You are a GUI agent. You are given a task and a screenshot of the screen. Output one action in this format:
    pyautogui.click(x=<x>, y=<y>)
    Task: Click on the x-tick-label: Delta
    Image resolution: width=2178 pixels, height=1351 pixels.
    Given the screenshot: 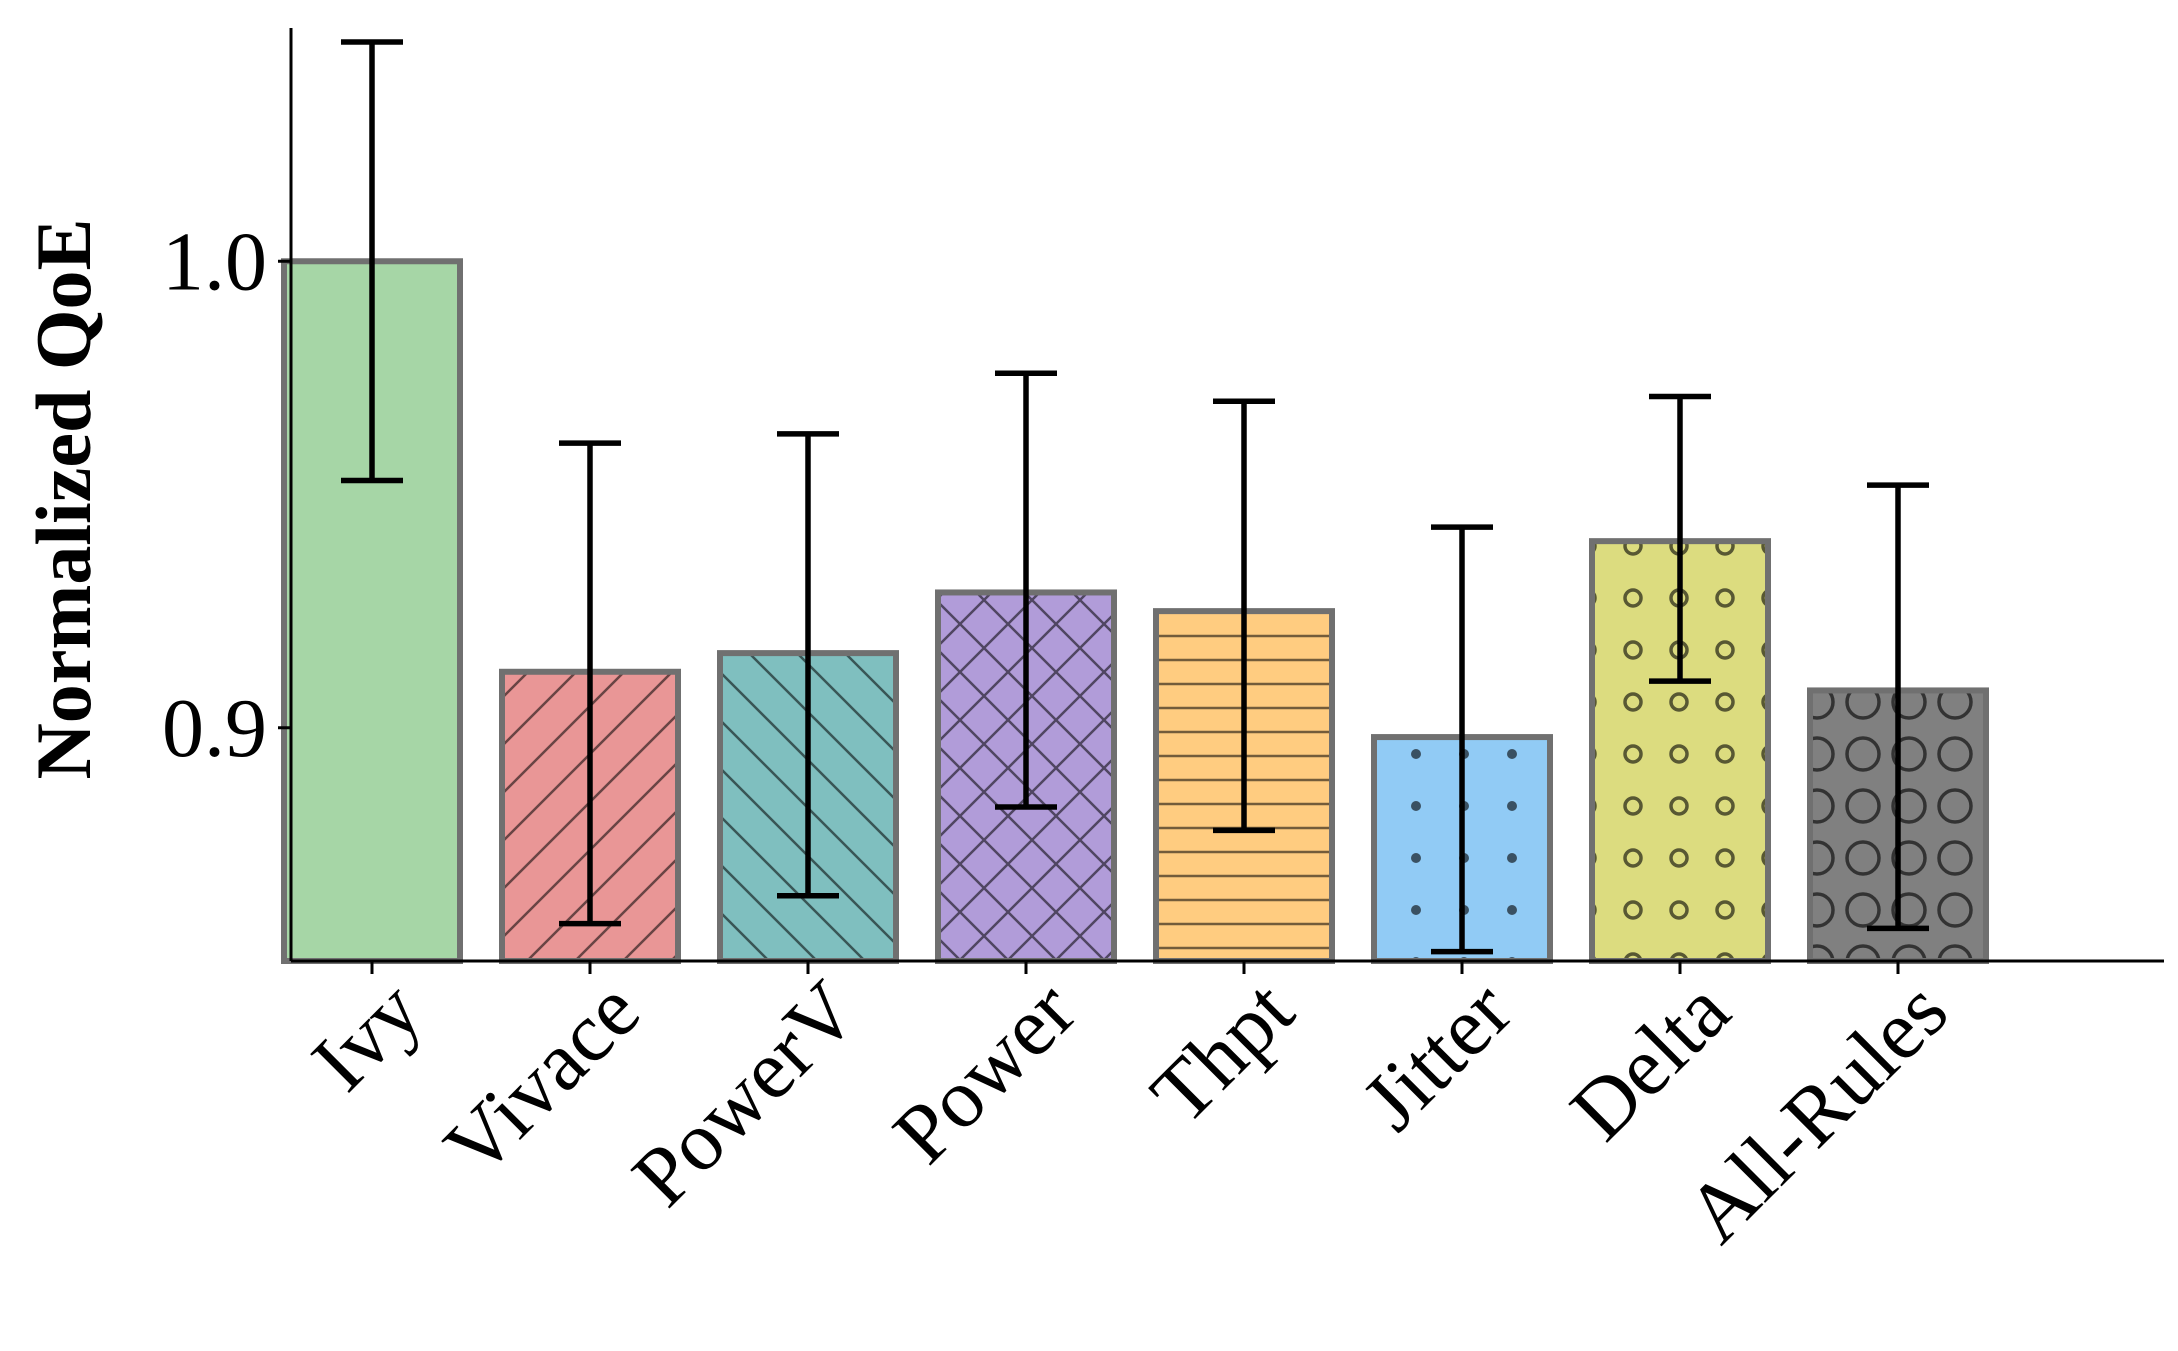 What is the action you would take?
    pyautogui.click(x=1650, y=1061)
    